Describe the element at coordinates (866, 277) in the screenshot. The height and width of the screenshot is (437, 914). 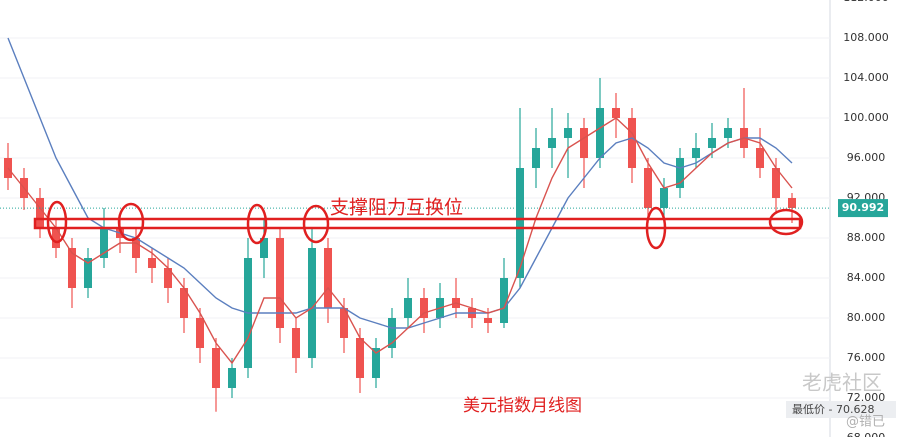
I see `y-tick-label: 84.000` at that location.